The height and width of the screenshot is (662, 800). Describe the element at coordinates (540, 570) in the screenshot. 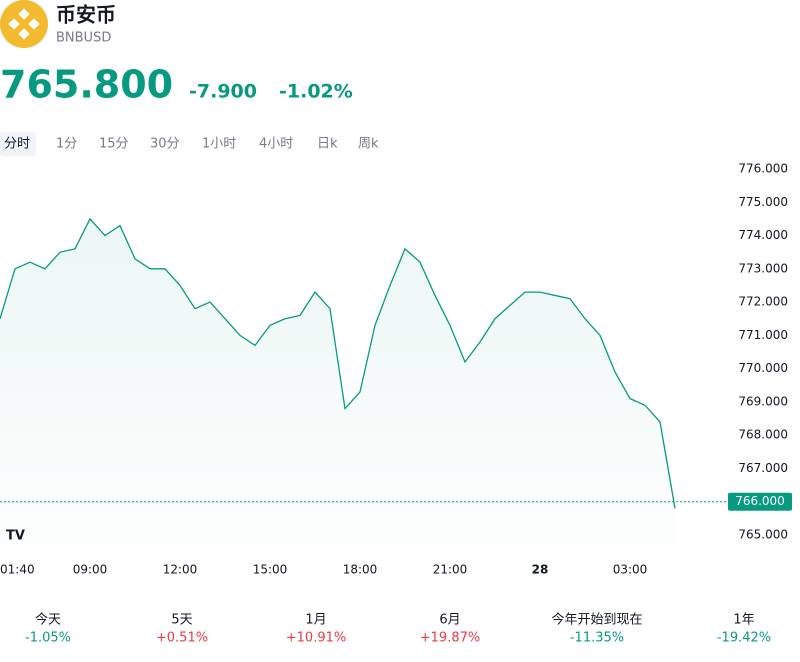

I see `x-tick-label: 28` at that location.